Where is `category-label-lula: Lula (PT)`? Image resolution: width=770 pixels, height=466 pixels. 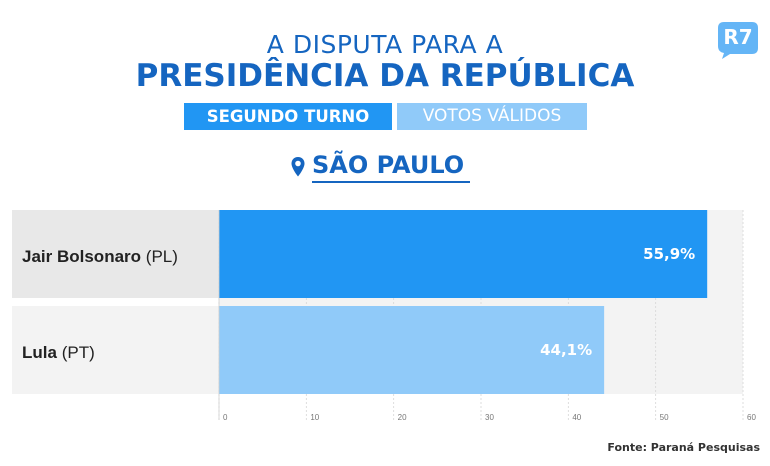 category-label-lula: Lula (PT) is located at coordinates (58, 353).